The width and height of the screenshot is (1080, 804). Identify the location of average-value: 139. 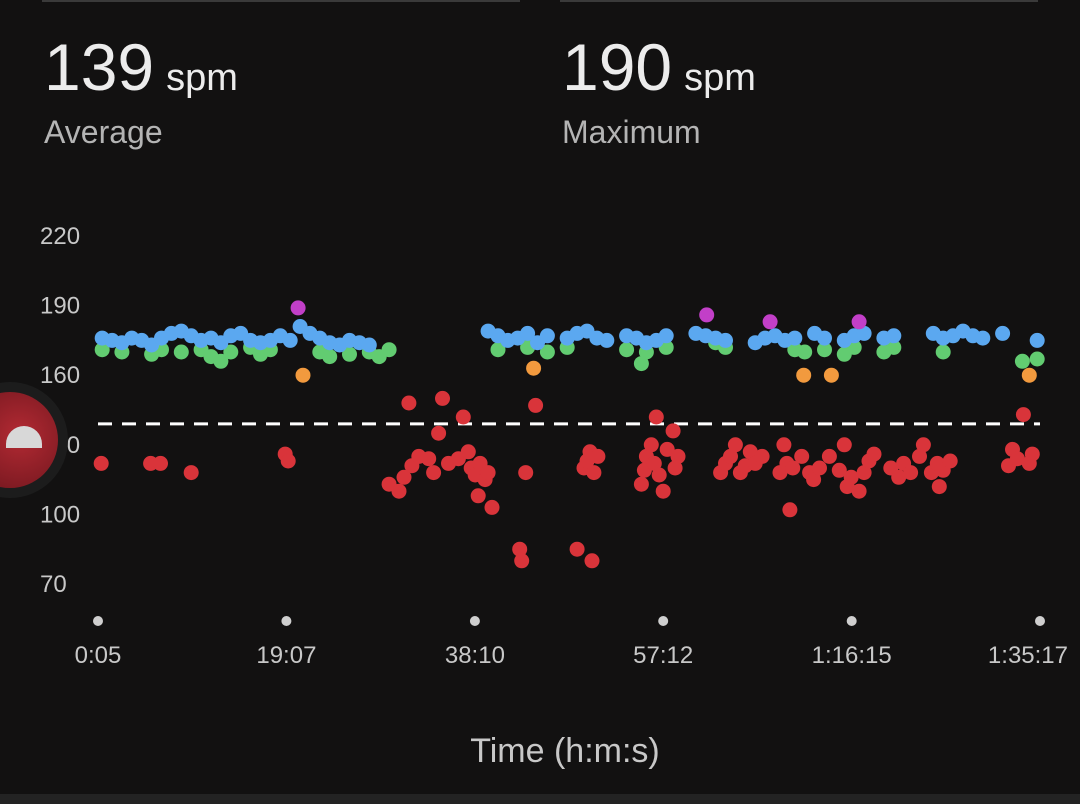
(99, 67).